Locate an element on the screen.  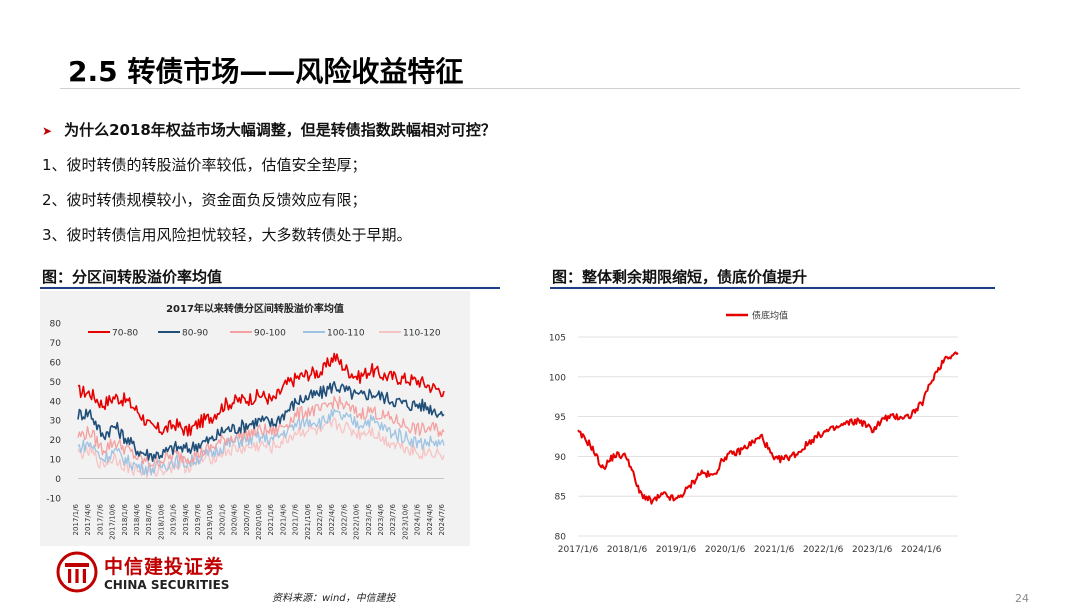
citic-logo-icon is located at coordinates (77, 572).